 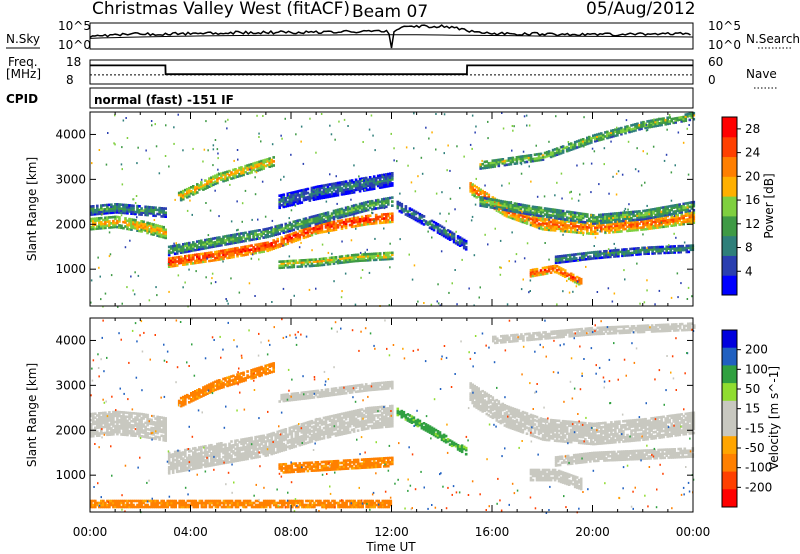 What do you see at coordinates (22, 99) in the screenshot?
I see `cpid-label: CPID` at bounding box center [22, 99].